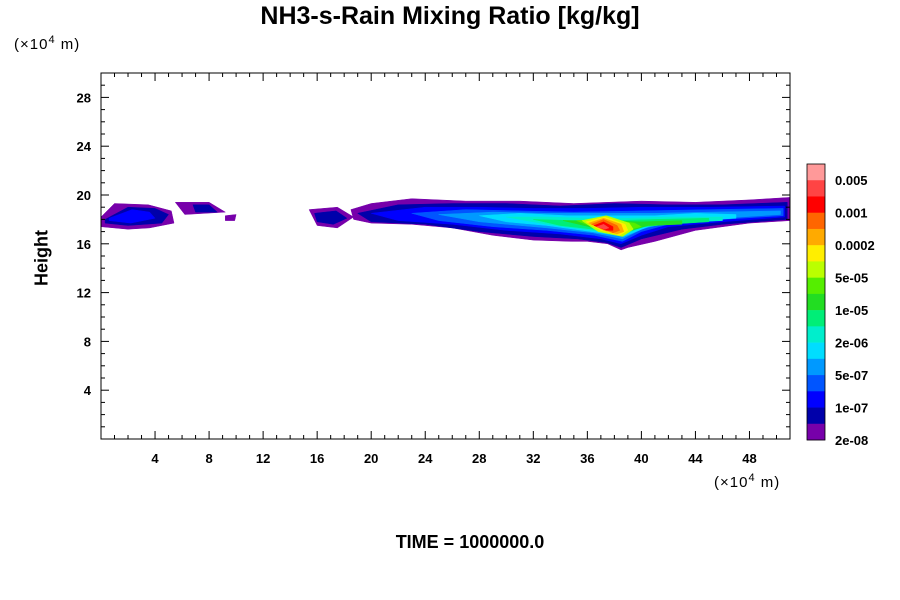  I want to click on x-tick-label: 4, so click(155, 458).